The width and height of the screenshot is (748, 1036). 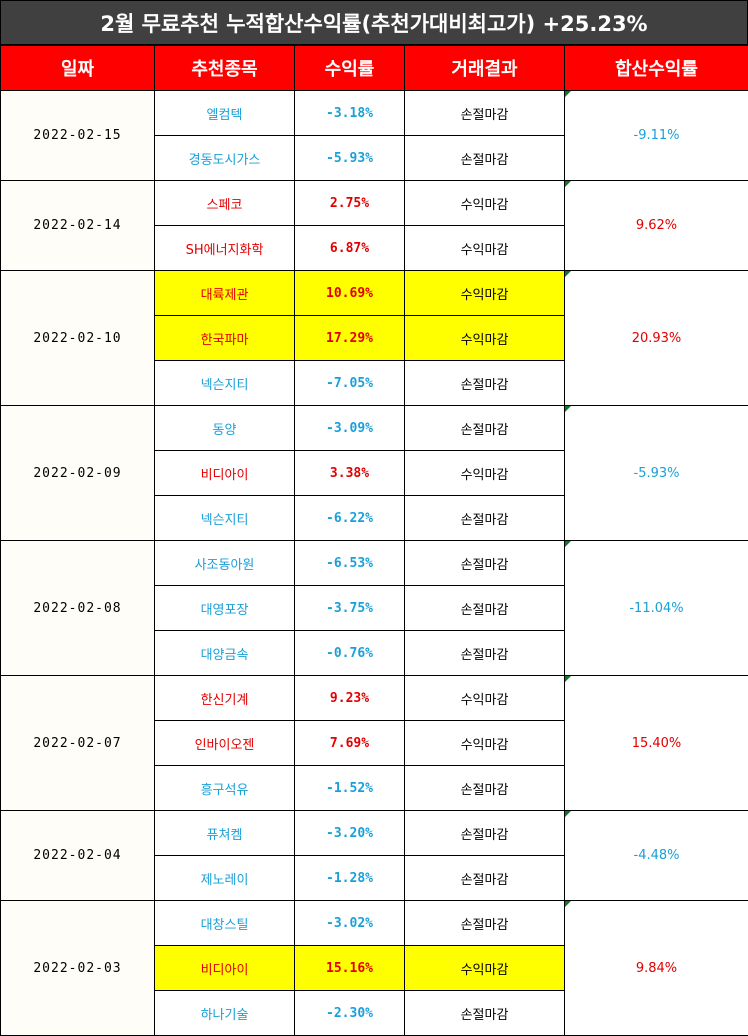 What do you see at coordinates (349, 968) in the screenshot?
I see `rate-cell: 15.16%` at bounding box center [349, 968].